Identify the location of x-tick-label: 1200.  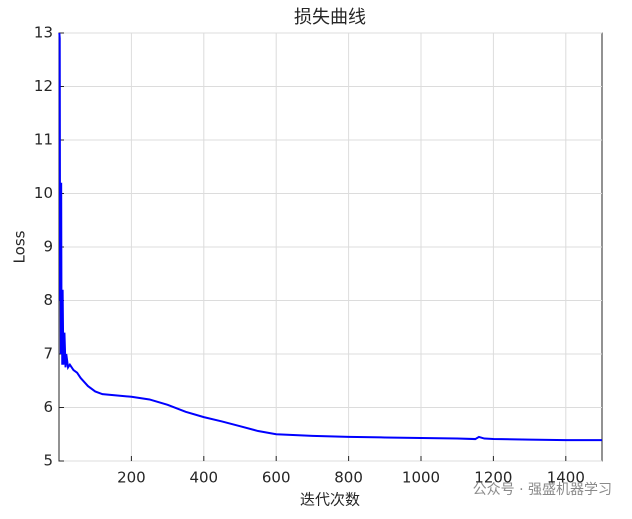
(493, 478).